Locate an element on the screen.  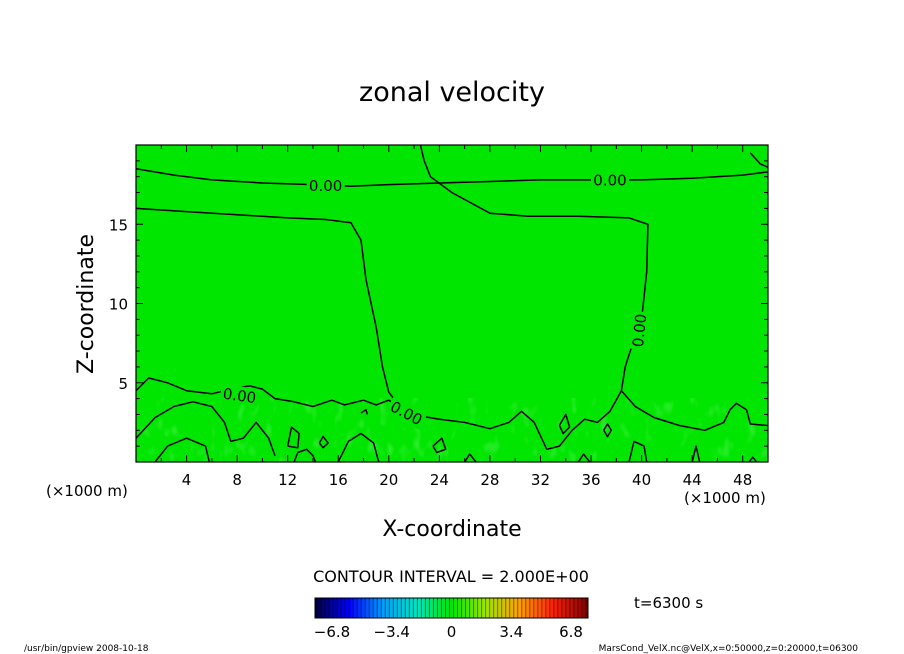
x-tick-label: 12 is located at coordinates (287, 480).